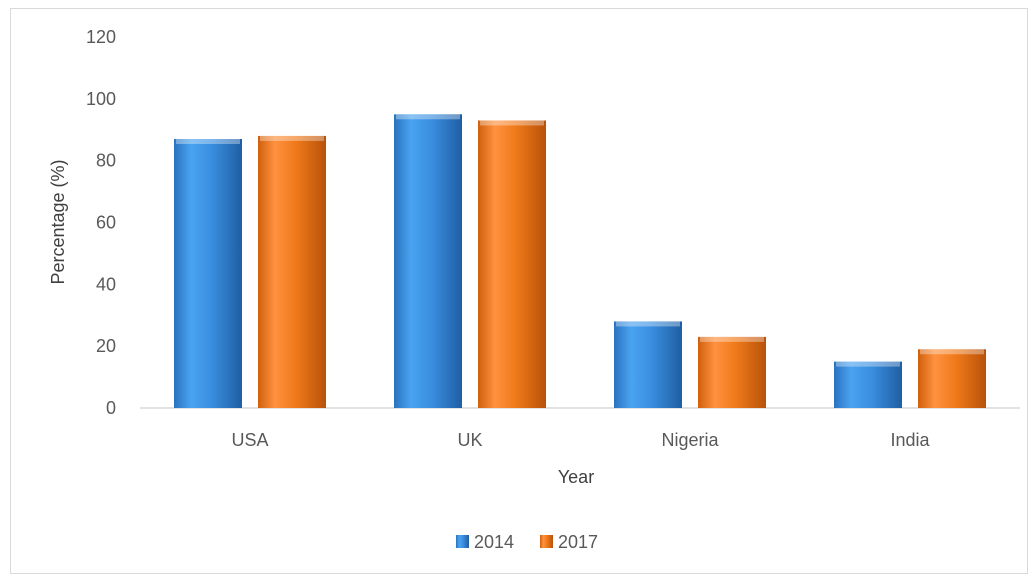 The height and width of the screenshot is (578, 1032). What do you see at coordinates (101, 37) in the screenshot?
I see `y-tick-label: 120` at bounding box center [101, 37].